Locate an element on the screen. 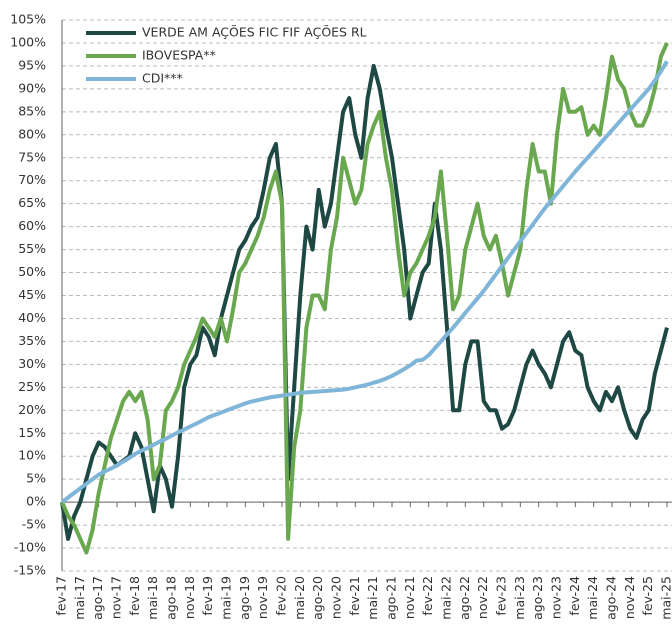 This screenshot has width=672, height=632. x-tick-label: fev-19 is located at coordinates (207, 596).